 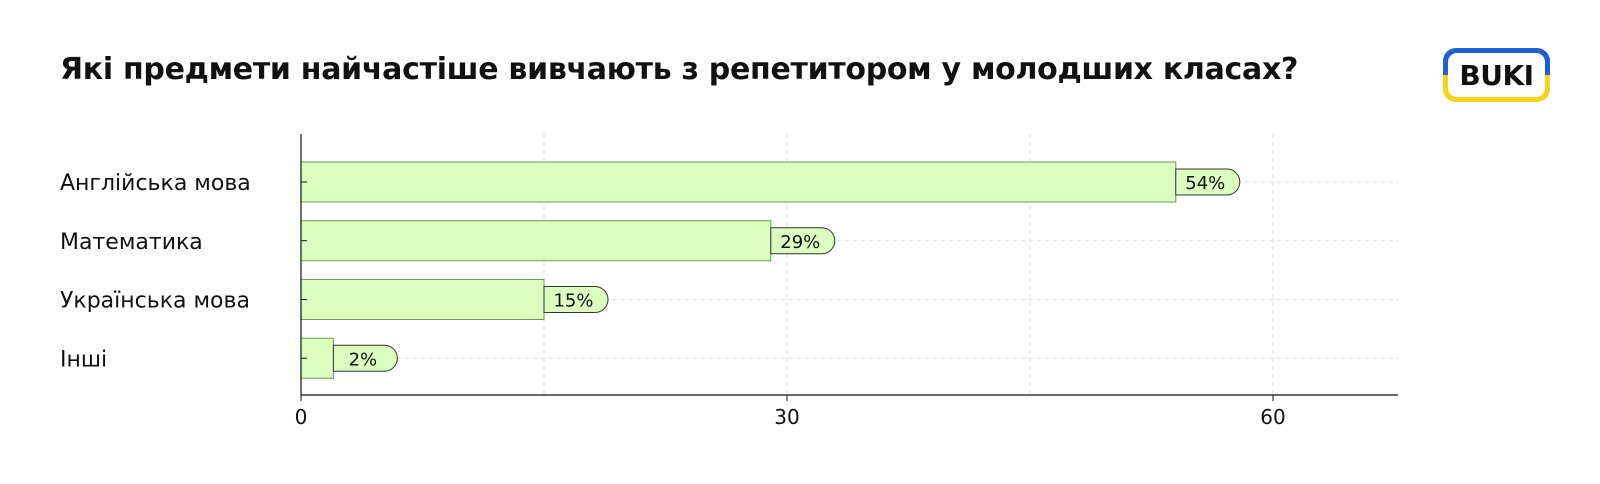 I want to click on buki-logo: BUKI, so click(x=1496, y=75).